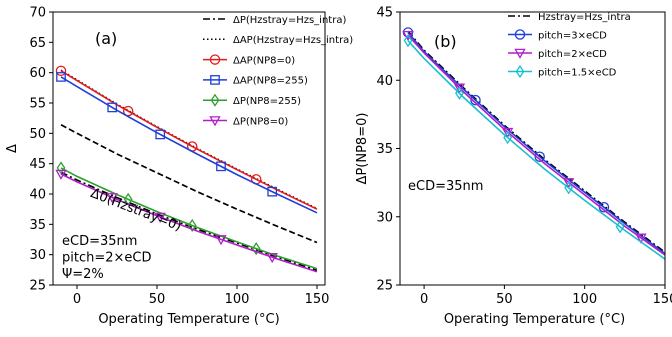 The height and width of the screenshot is (337, 672). Describe the element at coordinates (267, 101) in the screenshot. I see `legend-entry: ΔP(NP8=255)` at that location.